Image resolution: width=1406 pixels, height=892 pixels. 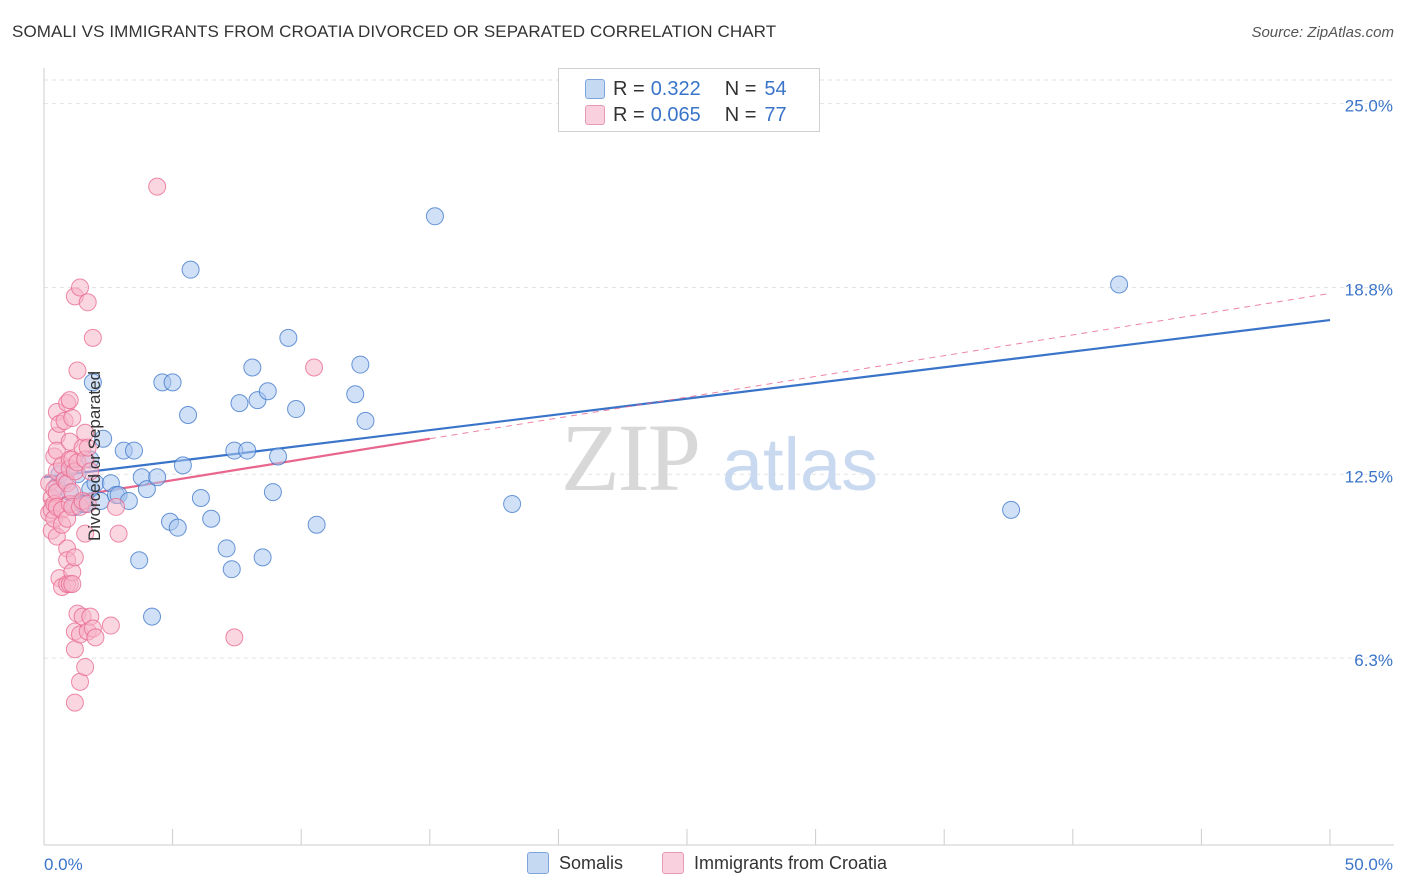 What do you see at coordinates (800, 464) in the screenshot?
I see `watermark-atlas: atlas` at bounding box center [800, 464].